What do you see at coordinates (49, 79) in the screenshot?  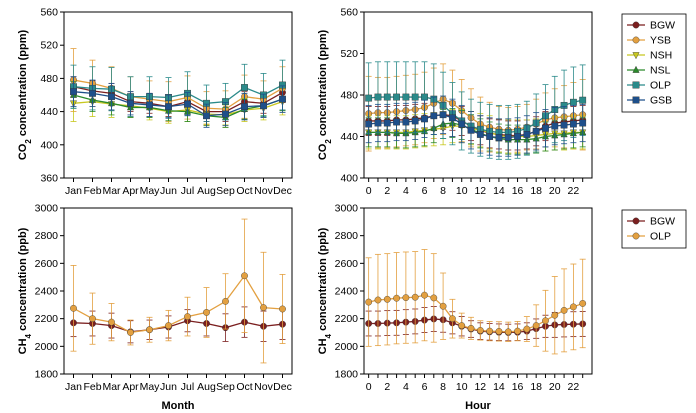 I see `y-tick-label: 480` at bounding box center [49, 79].